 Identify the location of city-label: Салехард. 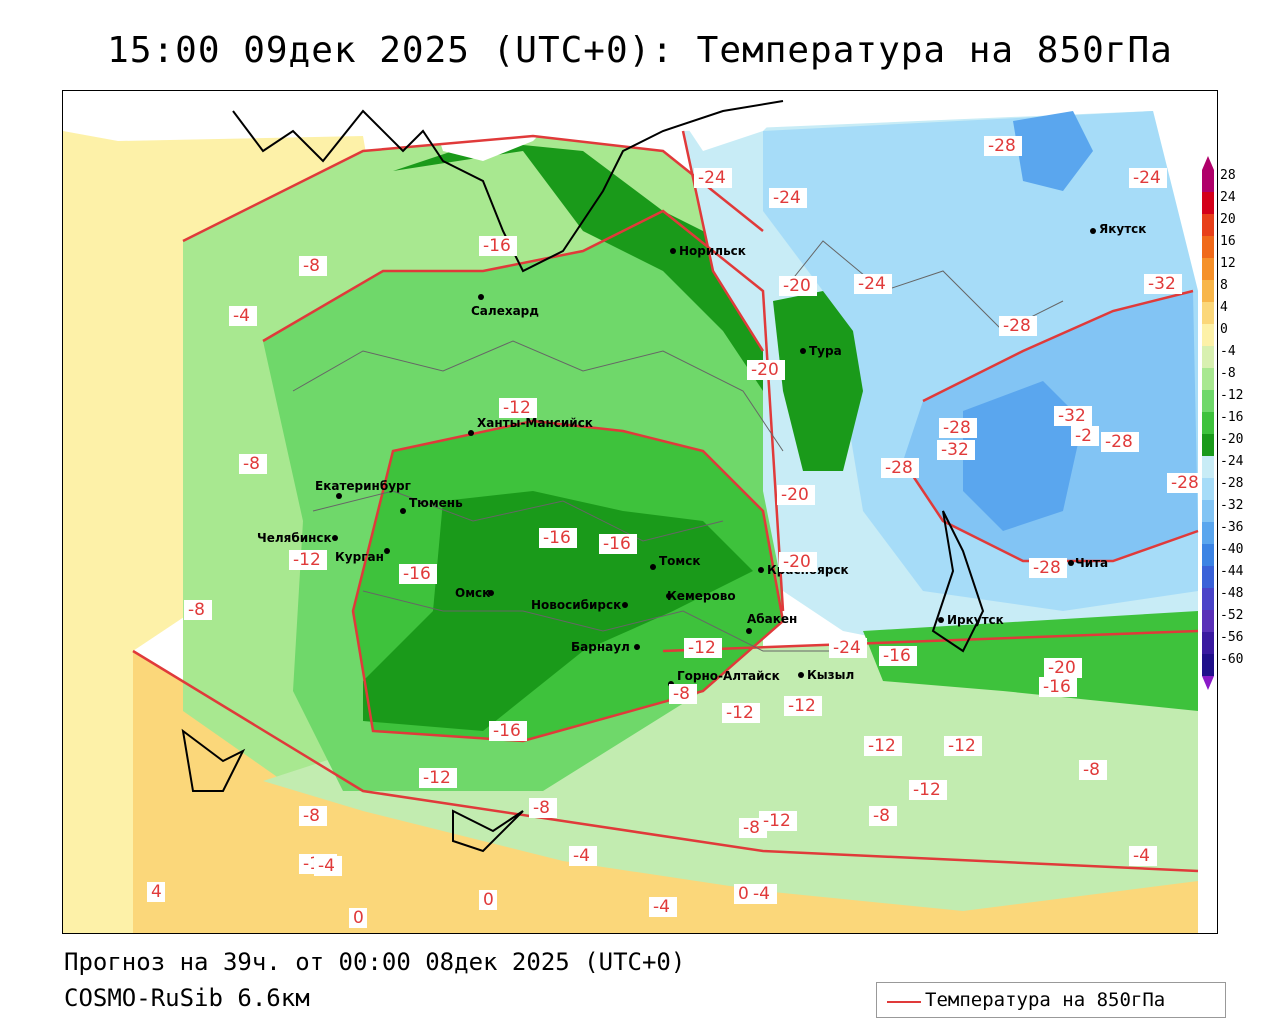
(505, 311).